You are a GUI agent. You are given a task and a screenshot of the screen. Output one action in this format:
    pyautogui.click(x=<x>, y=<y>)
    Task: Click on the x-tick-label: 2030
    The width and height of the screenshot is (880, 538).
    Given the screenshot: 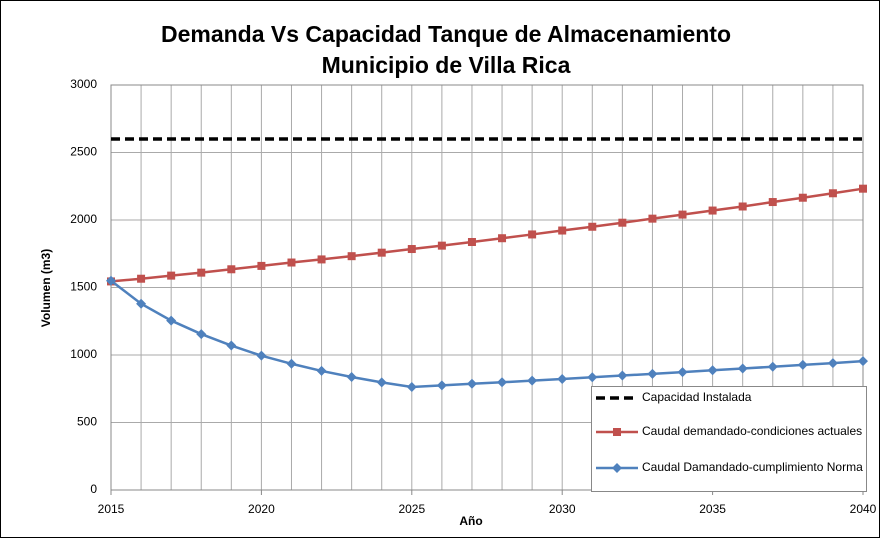 What is the action you would take?
    pyautogui.click(x=562, y=509)
    